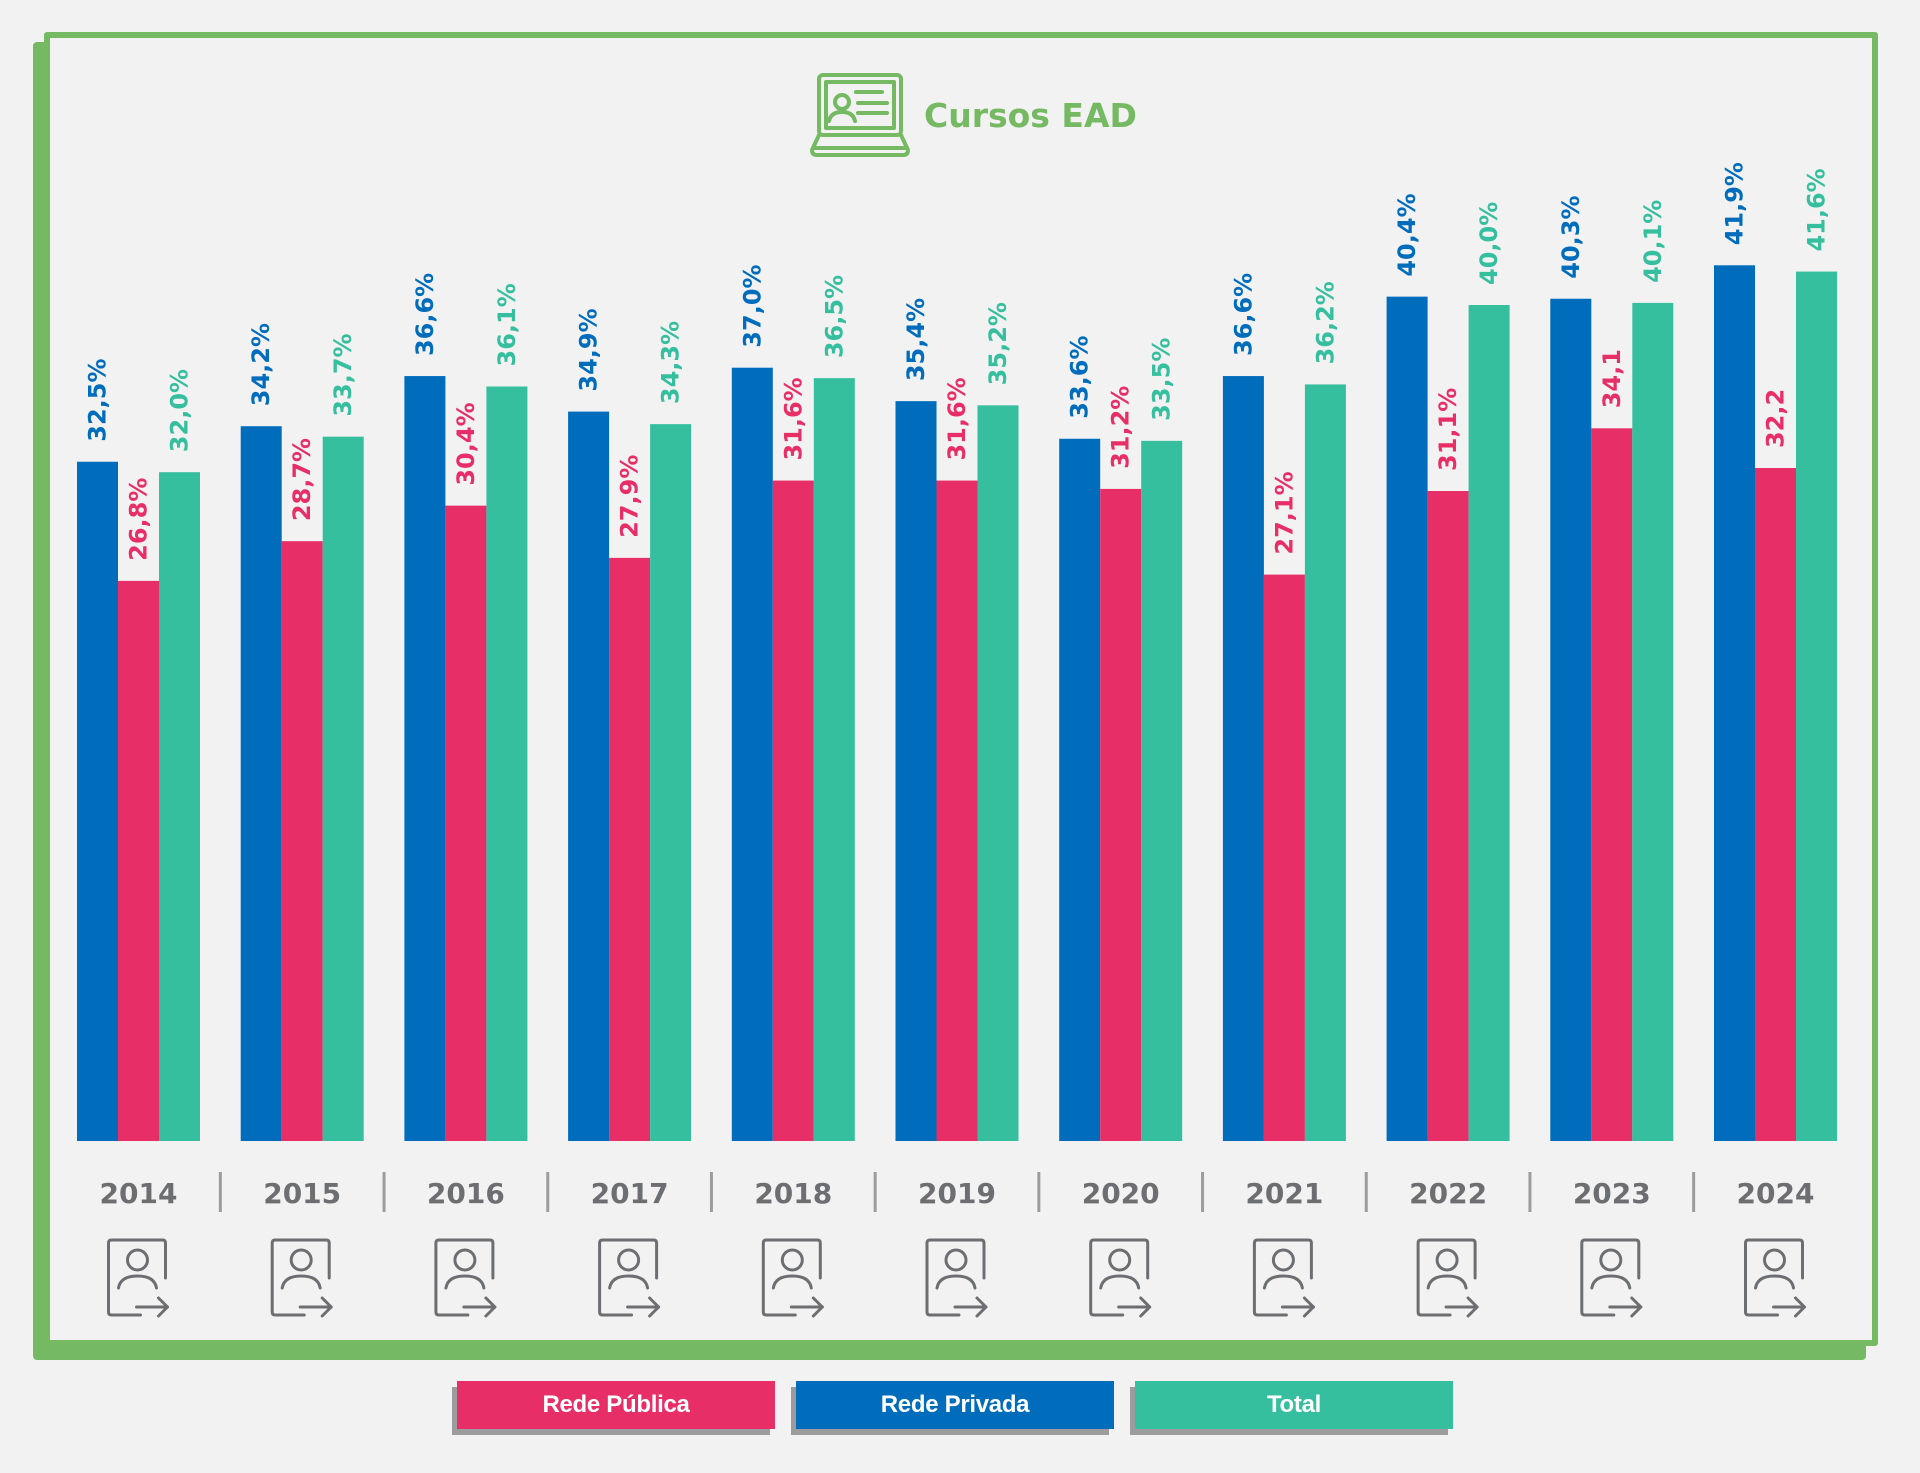 The image size is (1920, 1473). I want to click on bar-total-2024, so click(1816, 706).